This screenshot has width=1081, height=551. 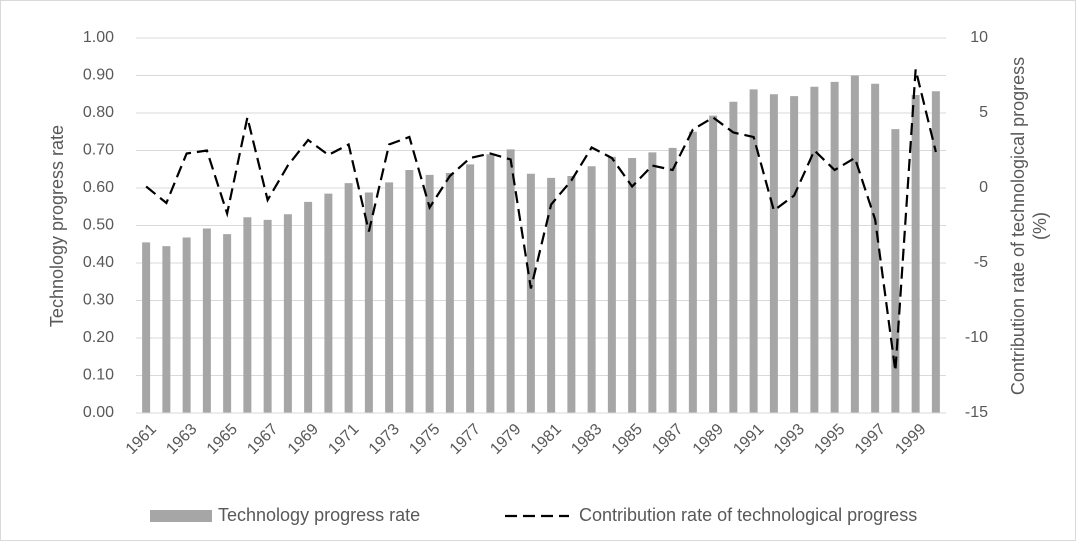 What do you see at coordinates (98, 337) in the screenshot?
I see `y-tick-label: 0.20` at bounding box center [98, 337].